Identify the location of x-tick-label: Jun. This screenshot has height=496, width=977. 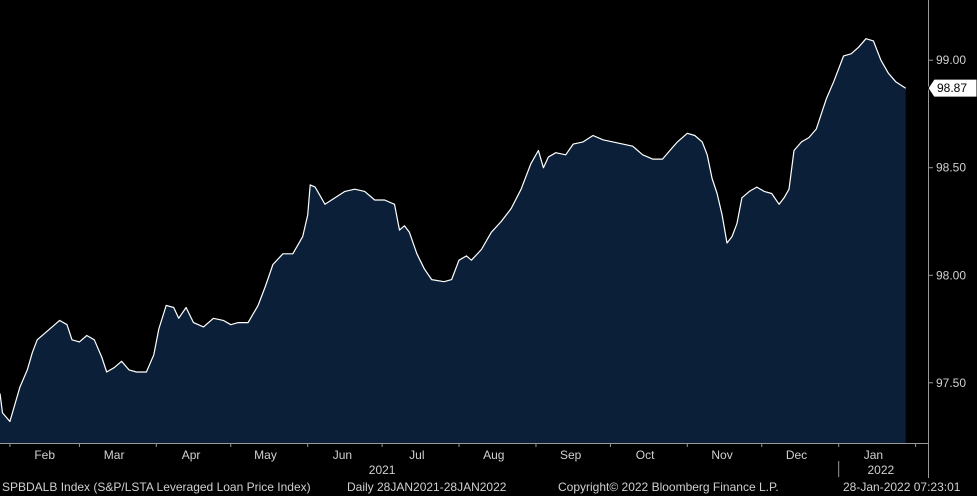
(342, 455).